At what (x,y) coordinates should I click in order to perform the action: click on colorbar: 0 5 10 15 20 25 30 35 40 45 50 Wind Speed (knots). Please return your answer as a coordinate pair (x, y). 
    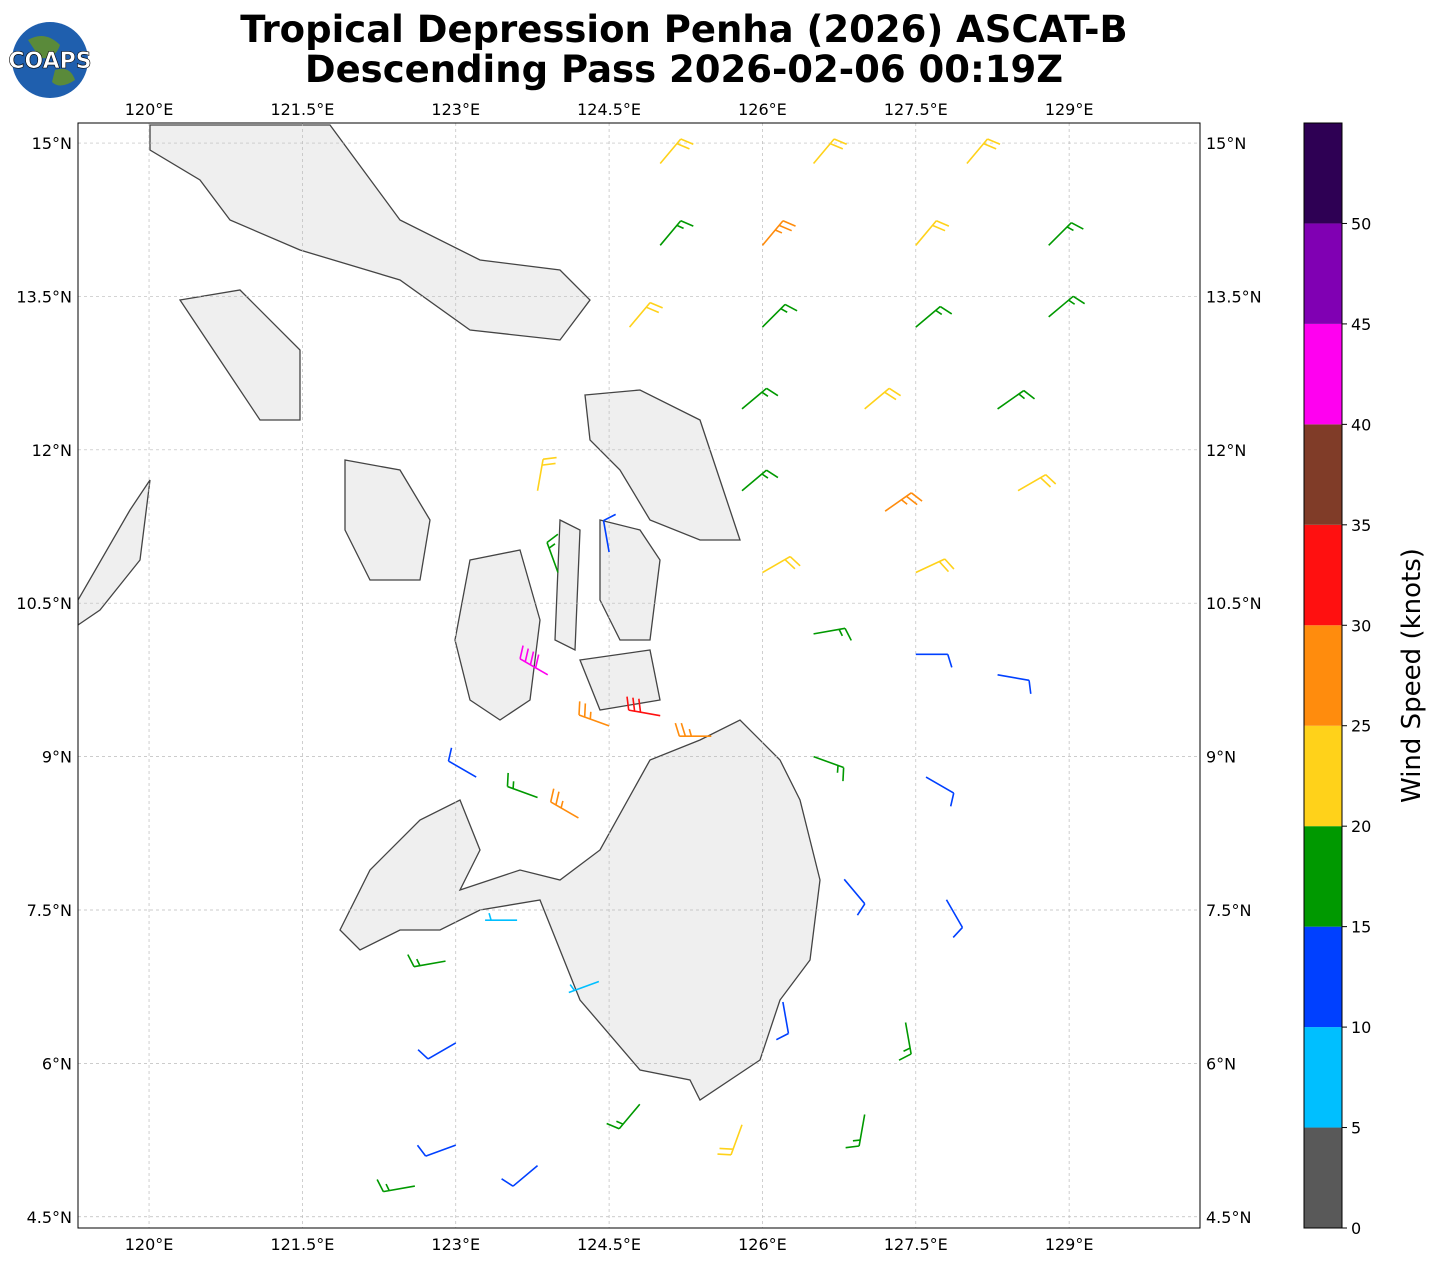
    Looking at the image, I should click on (1365, 680).